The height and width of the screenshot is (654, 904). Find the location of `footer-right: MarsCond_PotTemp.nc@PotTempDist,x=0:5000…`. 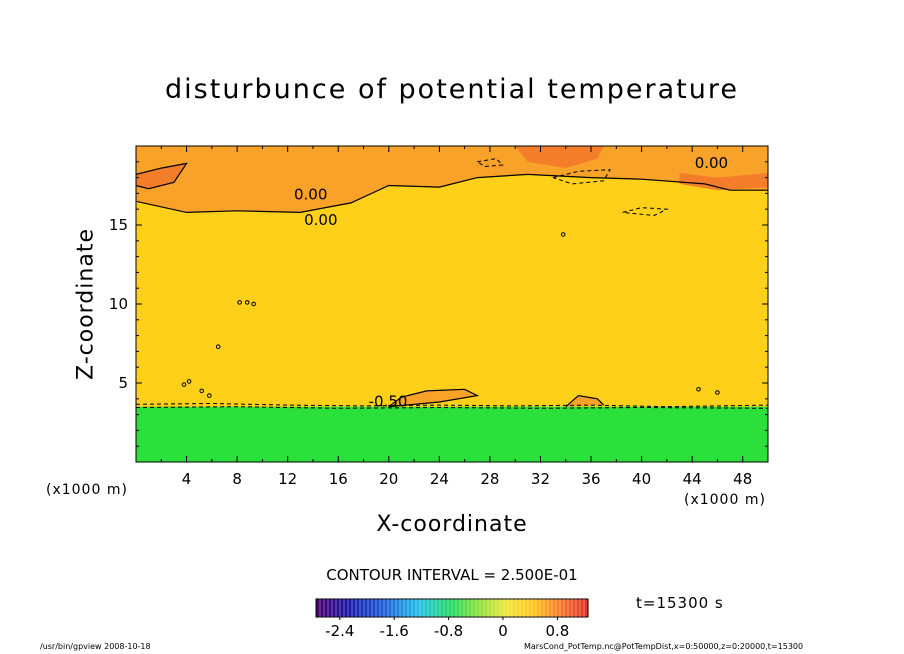

footer-right: MarsCond_PotTemp.nc@PotTempDist,x=0:5000… is located at coordinates (664, 646).